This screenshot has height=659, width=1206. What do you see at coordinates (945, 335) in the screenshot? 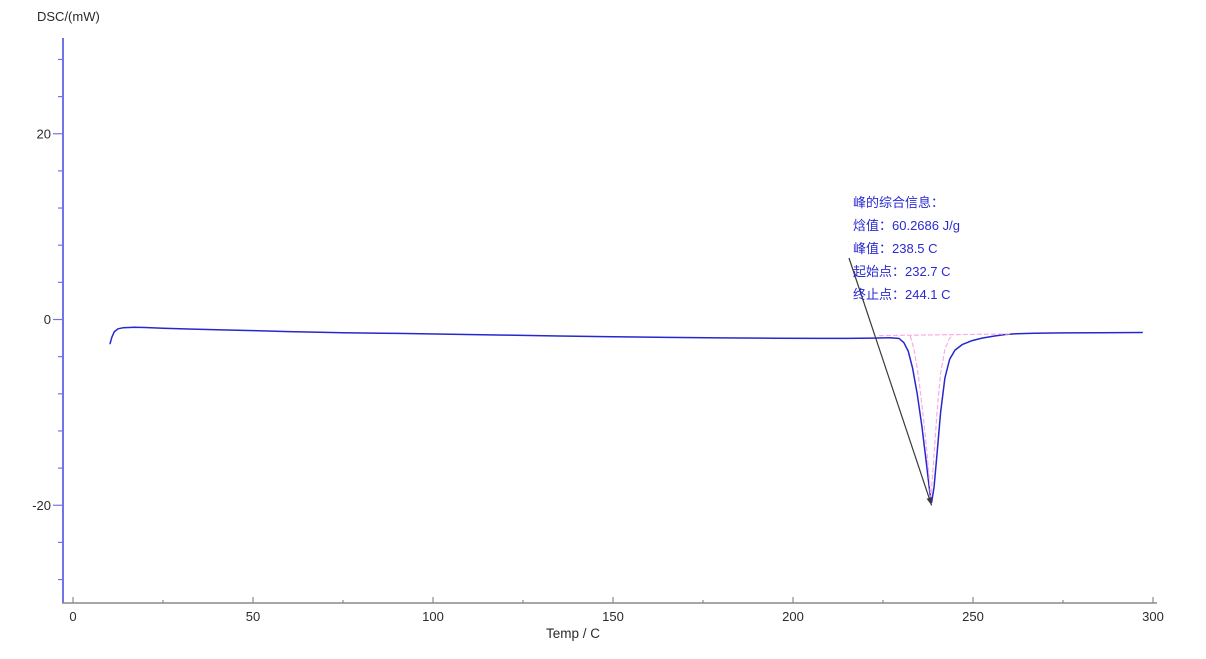
I see `peak-baseline` at bounding box center [945, 335].